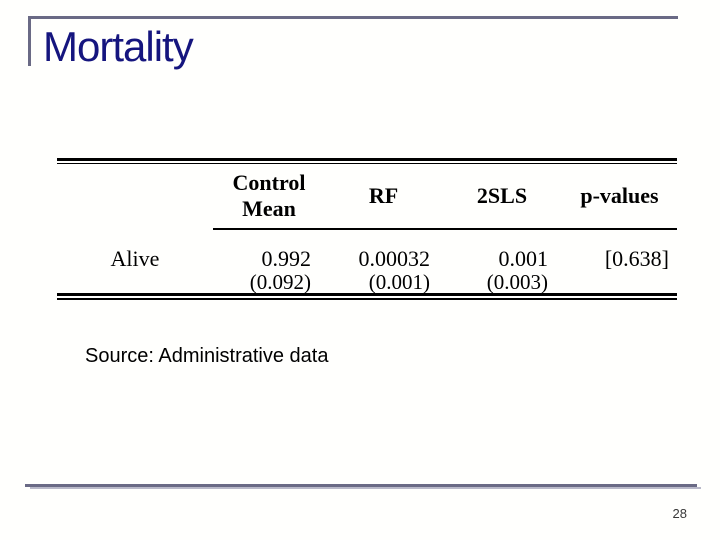 The width and height of the screenshot is (720, 540). I want to click on table-se-row: (0.092) (0.001) (0.003), so click(367, 282).